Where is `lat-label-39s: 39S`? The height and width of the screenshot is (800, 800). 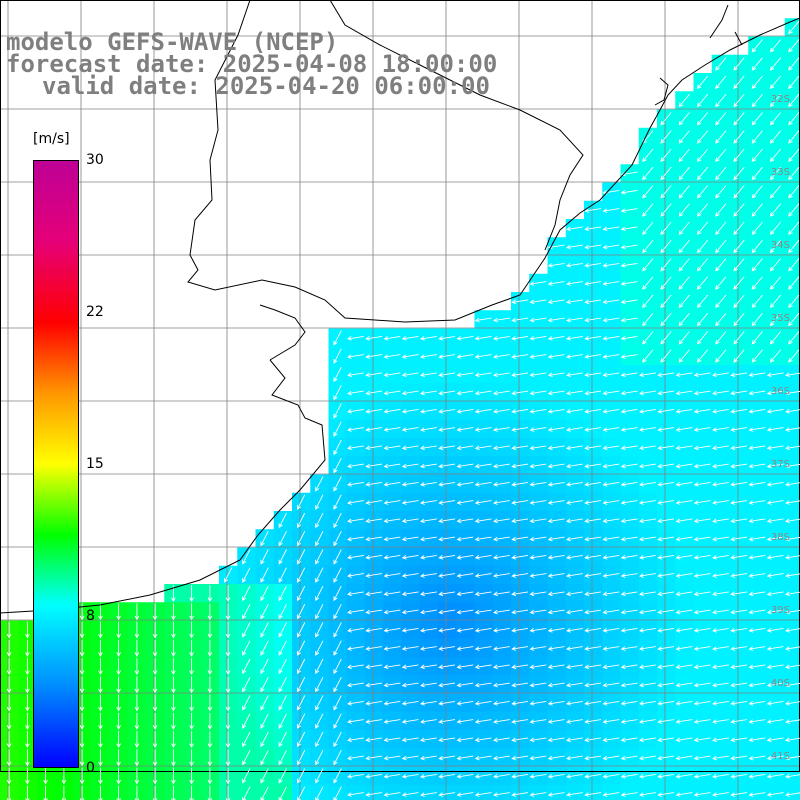
lat-label-39s: 39S is located at coordinates (780, 610).